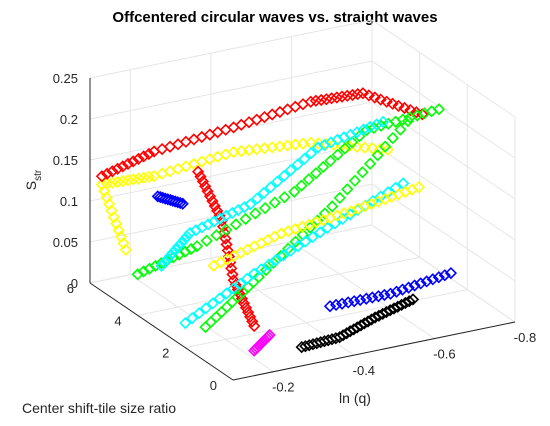  I want to click on x-tick-label: -0.6, so click(444, 354).